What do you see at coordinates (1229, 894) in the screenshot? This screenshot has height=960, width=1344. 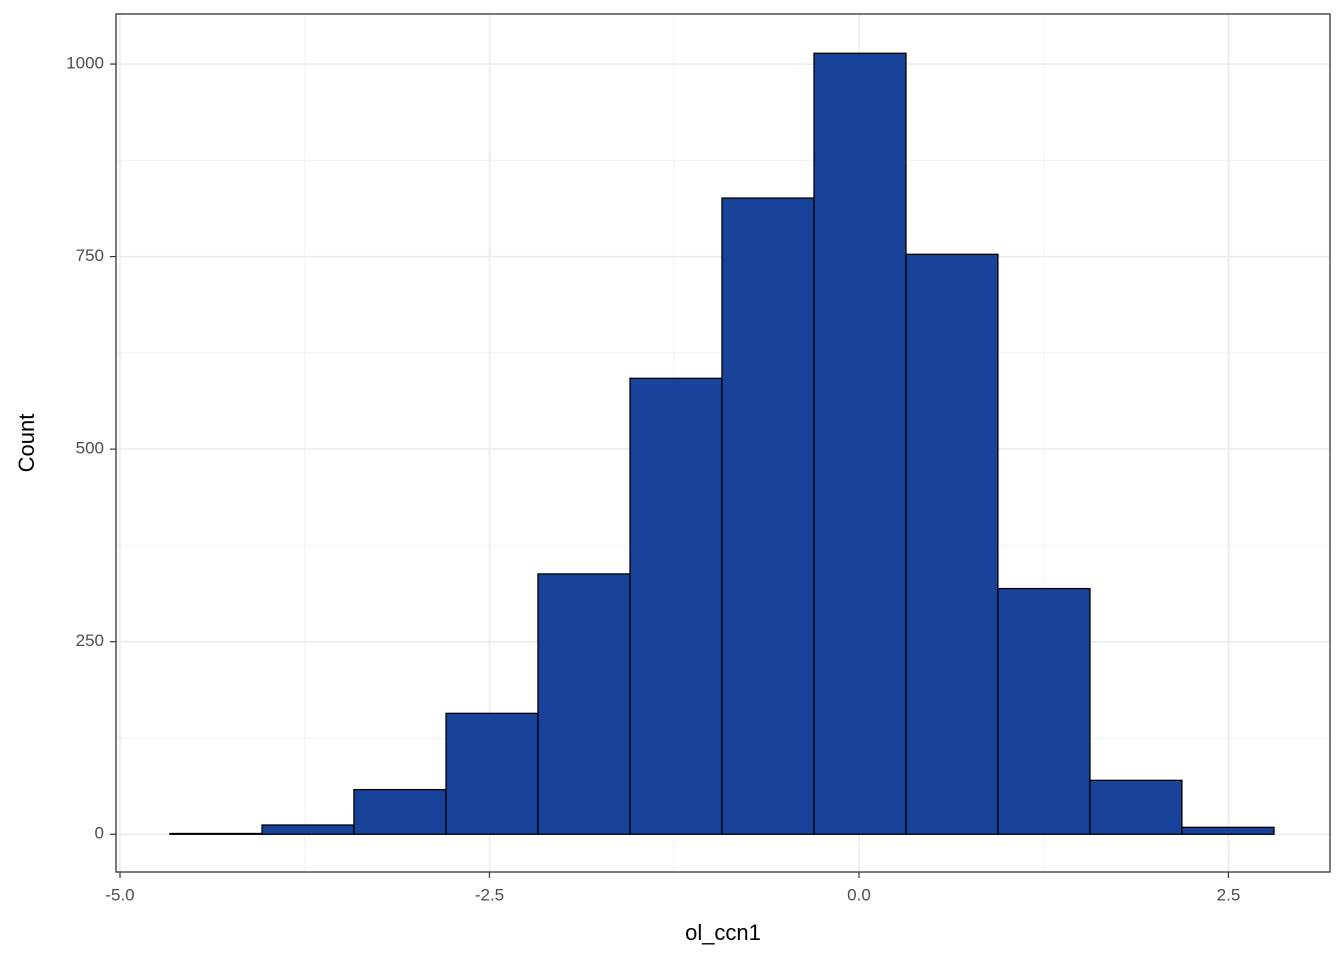 I see `x-tick-label: 2.5` at bounding box center [1229, 894].